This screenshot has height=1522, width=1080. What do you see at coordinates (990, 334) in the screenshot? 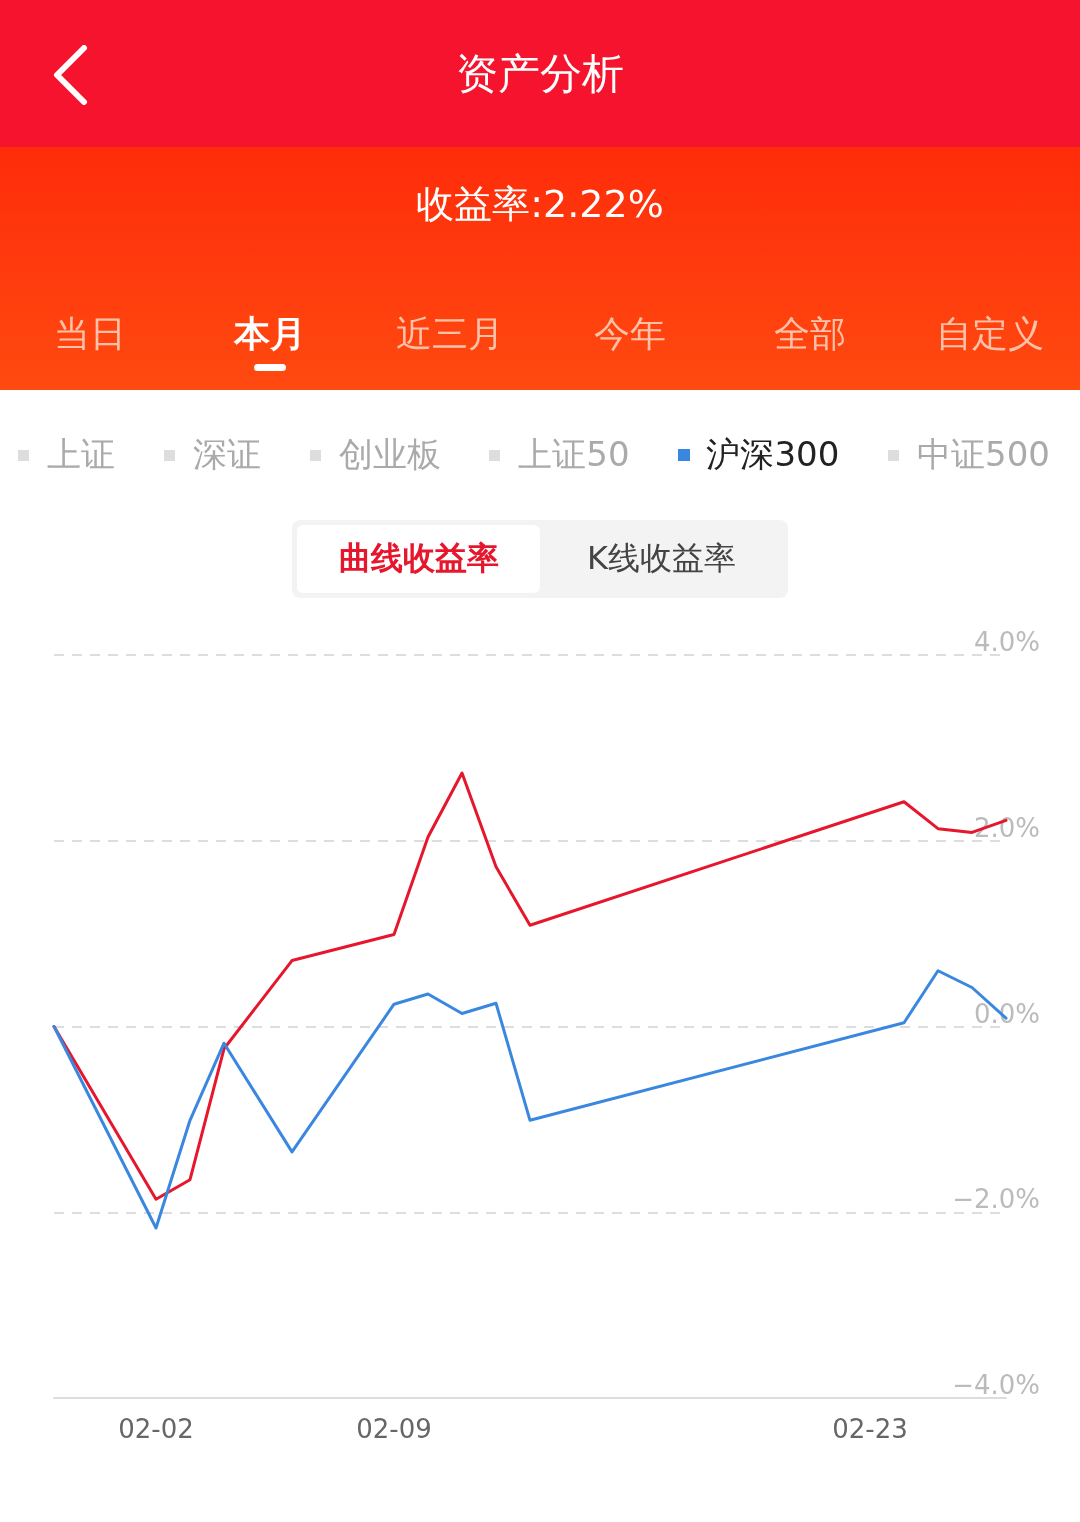
I see `text: 自定义` at bounding box center [990, 334].